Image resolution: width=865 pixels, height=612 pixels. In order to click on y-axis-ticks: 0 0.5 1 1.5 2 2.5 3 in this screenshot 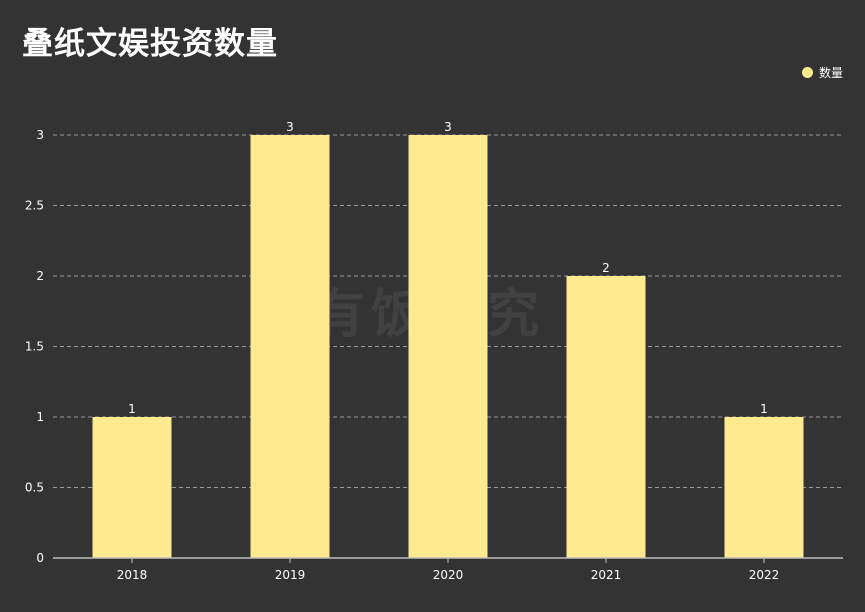, I will do `click(34, 346)`.